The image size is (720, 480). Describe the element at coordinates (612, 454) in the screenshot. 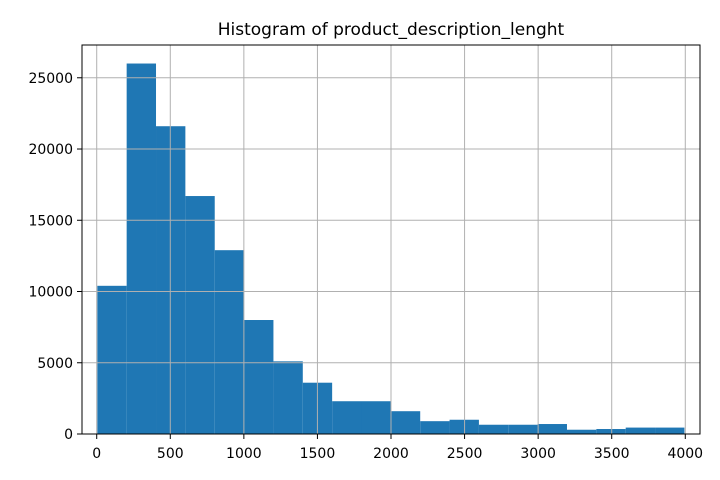

I see `x-tick-label: 3500` at that location.